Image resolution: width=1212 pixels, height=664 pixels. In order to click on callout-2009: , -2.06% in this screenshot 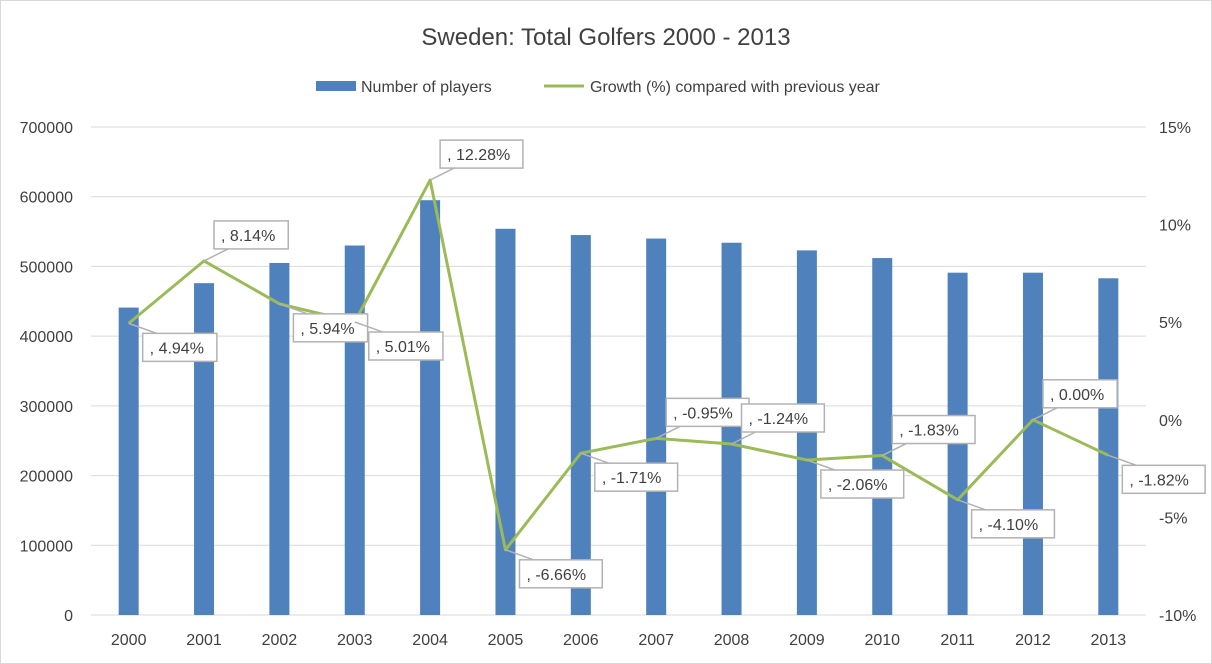, I will do `click(855, 479)`.